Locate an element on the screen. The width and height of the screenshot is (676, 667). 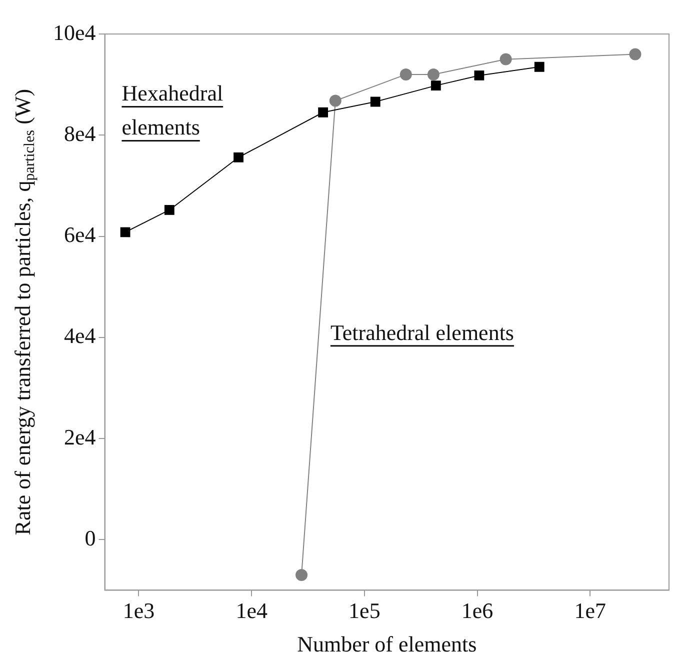
y-tick-label: 0 is located at coordinates (90, 537).